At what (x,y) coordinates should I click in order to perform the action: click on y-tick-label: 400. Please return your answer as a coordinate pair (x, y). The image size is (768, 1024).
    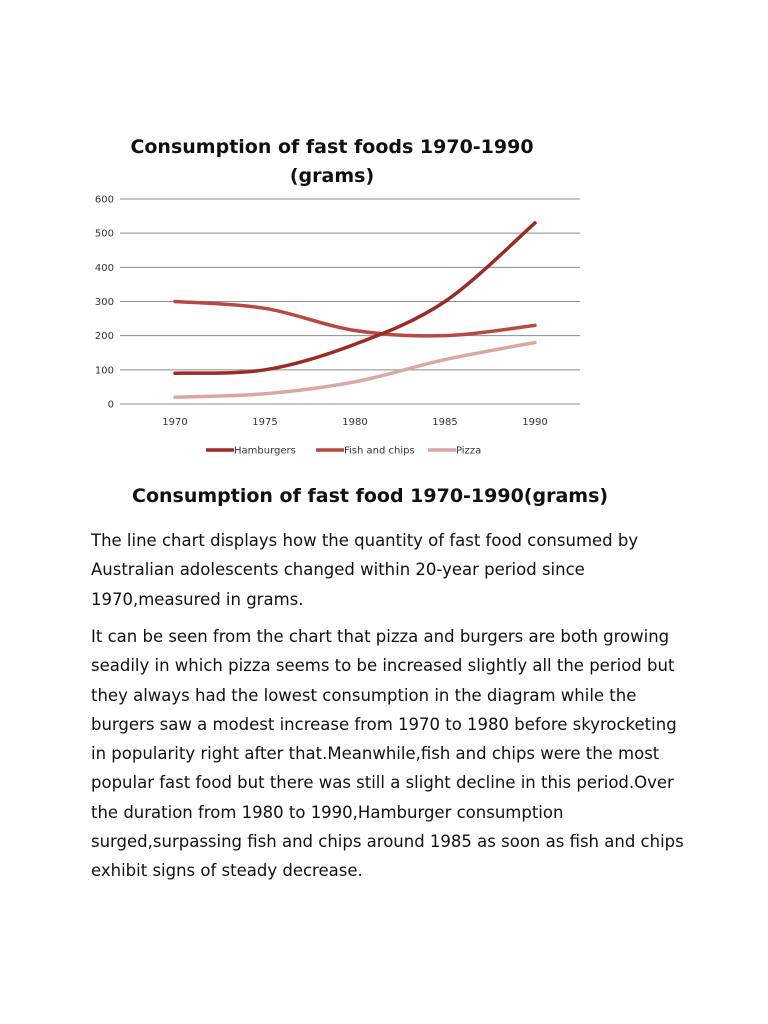
    Looking at the image, I should click on (104, 268).